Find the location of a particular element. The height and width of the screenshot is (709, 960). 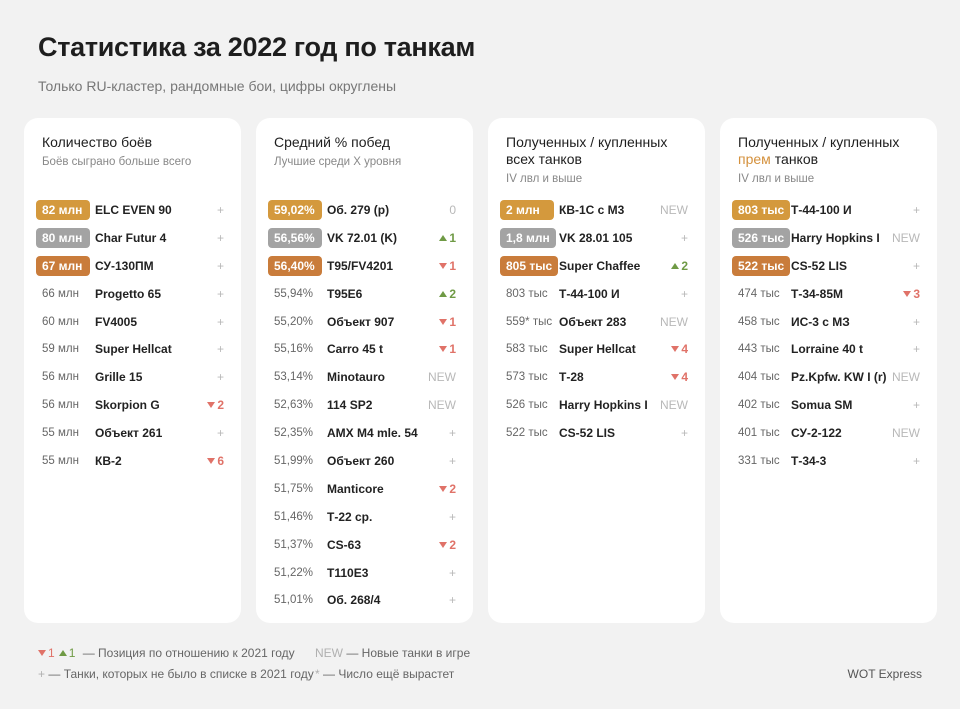

value: 526 тыс is located at coordinates (527, 405).